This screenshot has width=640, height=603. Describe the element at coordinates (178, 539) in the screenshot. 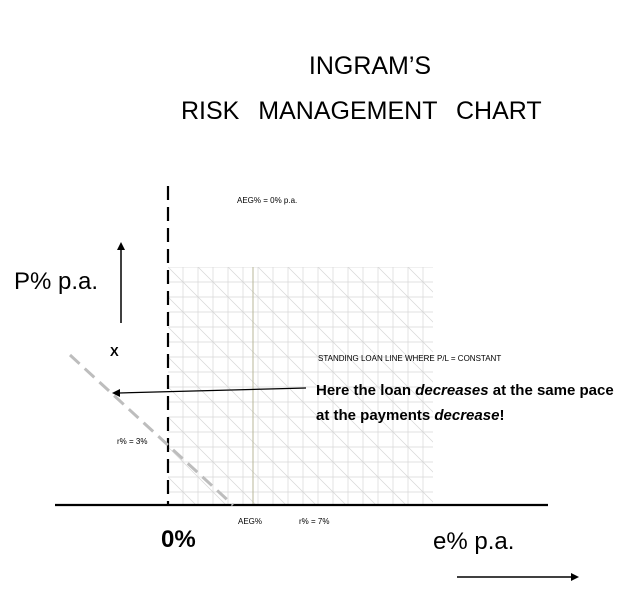

I see `origin-label: 0%` at that location.